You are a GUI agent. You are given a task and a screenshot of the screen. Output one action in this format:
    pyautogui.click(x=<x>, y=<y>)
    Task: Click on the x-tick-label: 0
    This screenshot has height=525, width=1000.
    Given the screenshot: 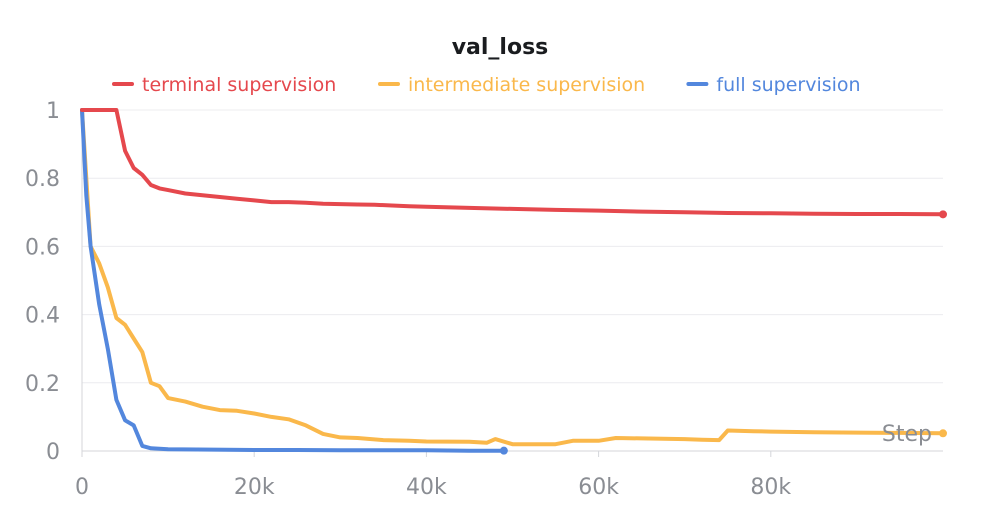 What is the action you would take?
    pyautogui.click(x=82, y=487)
    